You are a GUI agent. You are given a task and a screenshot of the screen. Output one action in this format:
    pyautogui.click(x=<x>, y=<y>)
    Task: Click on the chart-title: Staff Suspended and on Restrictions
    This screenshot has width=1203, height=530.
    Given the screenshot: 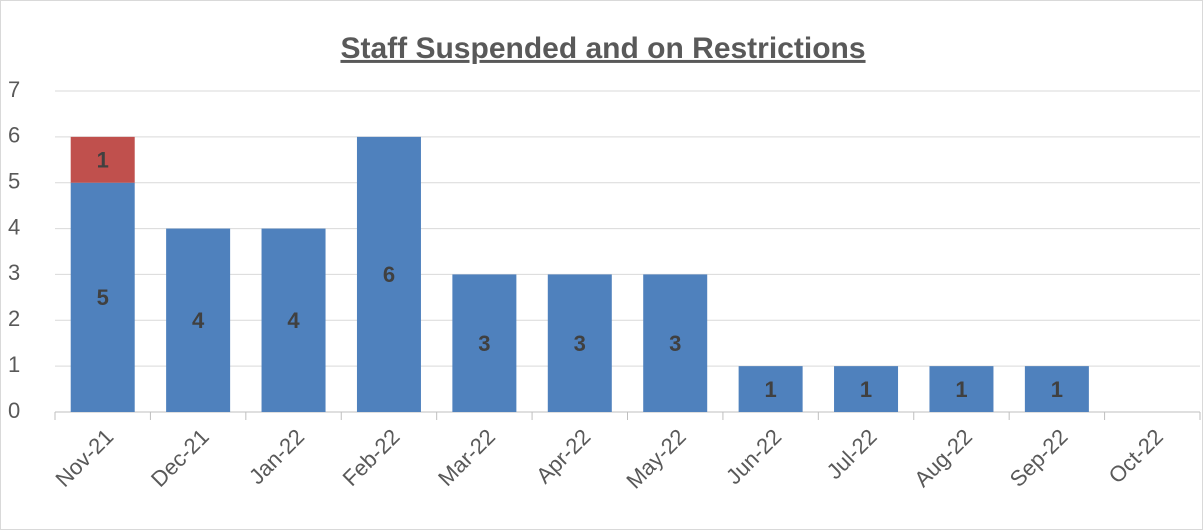 What is the action you would take?
    pyautogui.click(x=602, y=48)
    